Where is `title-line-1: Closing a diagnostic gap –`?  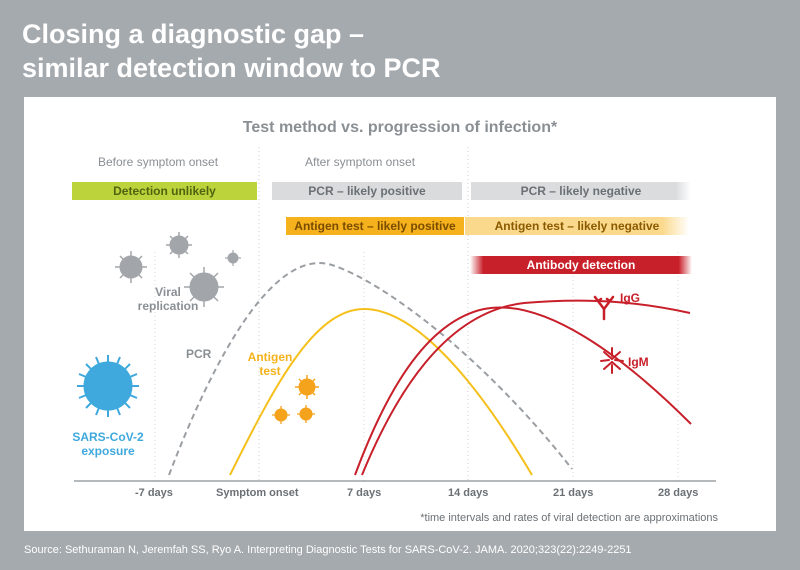 title-line-1: Closing a diagnostic gap – is located at coordinates (193, 34).